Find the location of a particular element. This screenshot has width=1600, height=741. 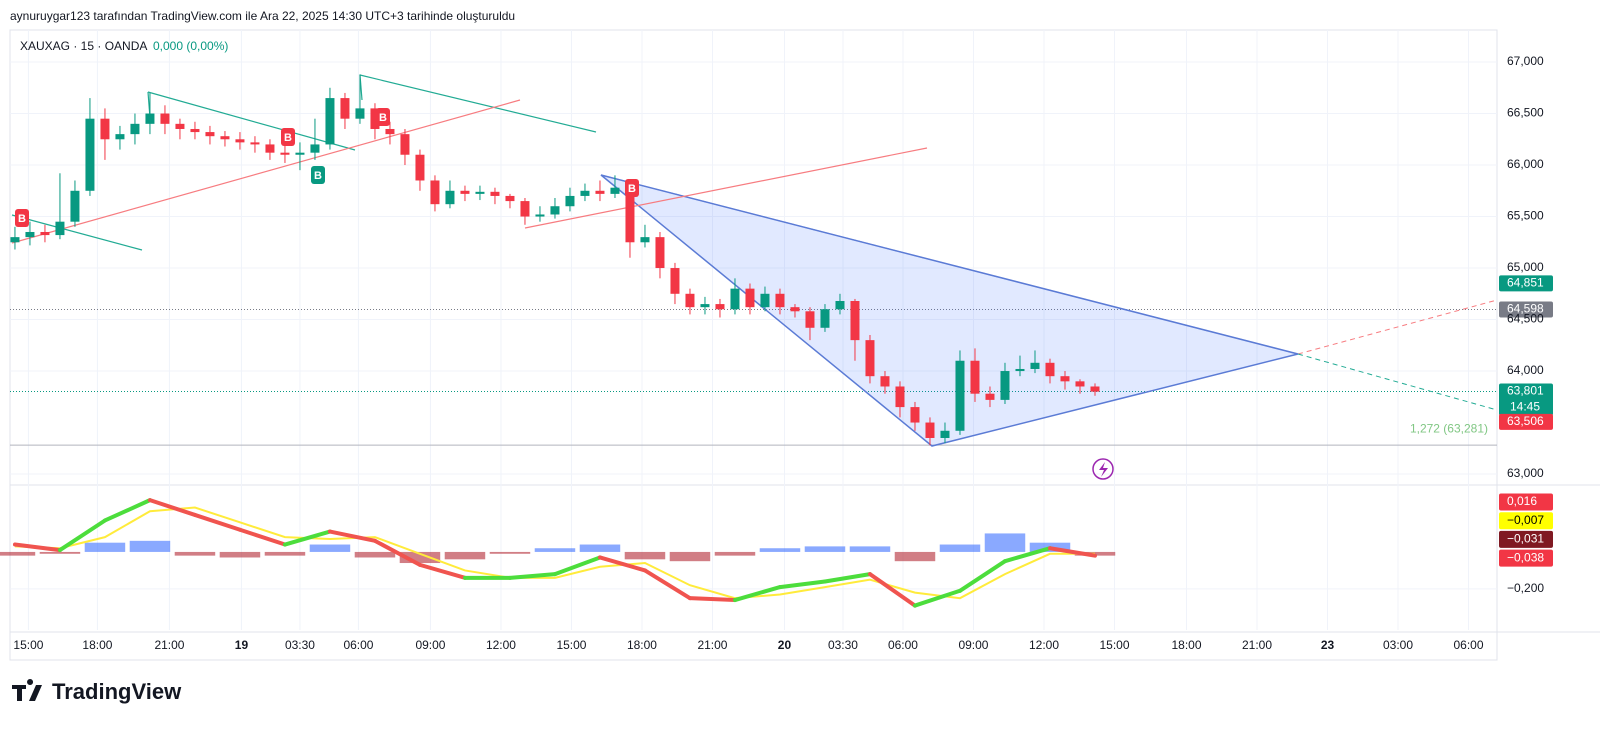

x-tick-label: 20 is located at coordinates (785, 645).